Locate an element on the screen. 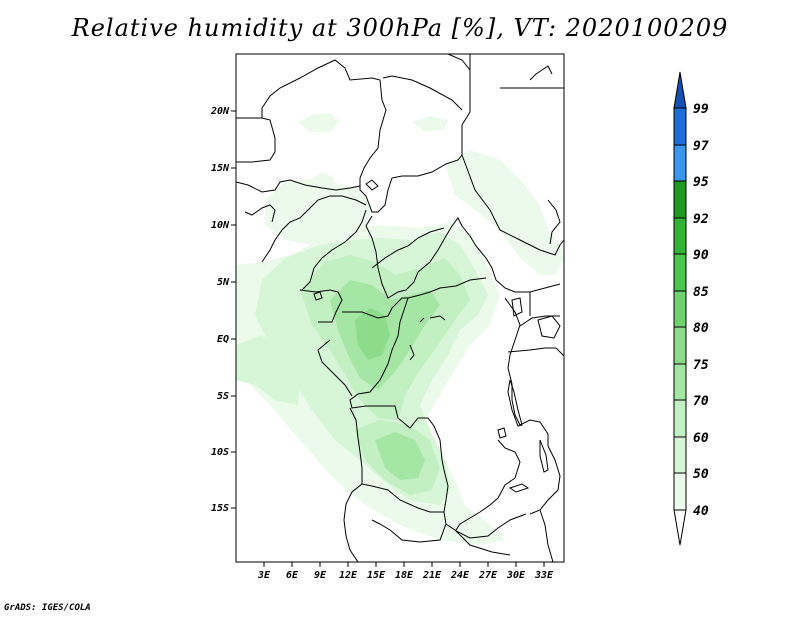 The width and height of the screenshot is (800, 618). humidity-40-northeast is located at coordinates (504, 212).